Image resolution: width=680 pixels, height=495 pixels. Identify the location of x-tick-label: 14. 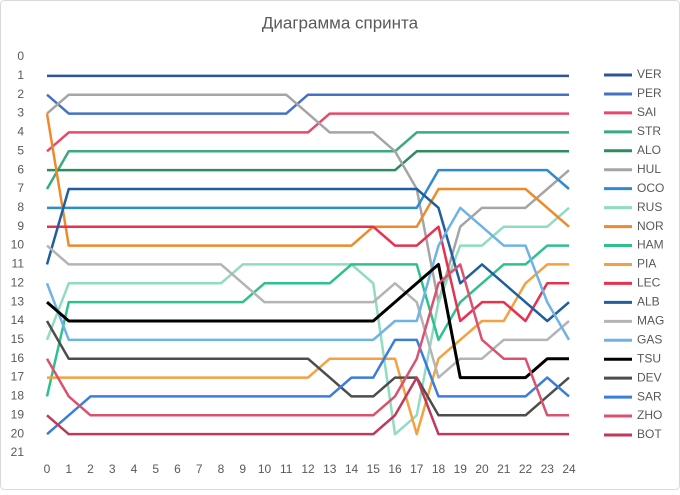
(352, 469).